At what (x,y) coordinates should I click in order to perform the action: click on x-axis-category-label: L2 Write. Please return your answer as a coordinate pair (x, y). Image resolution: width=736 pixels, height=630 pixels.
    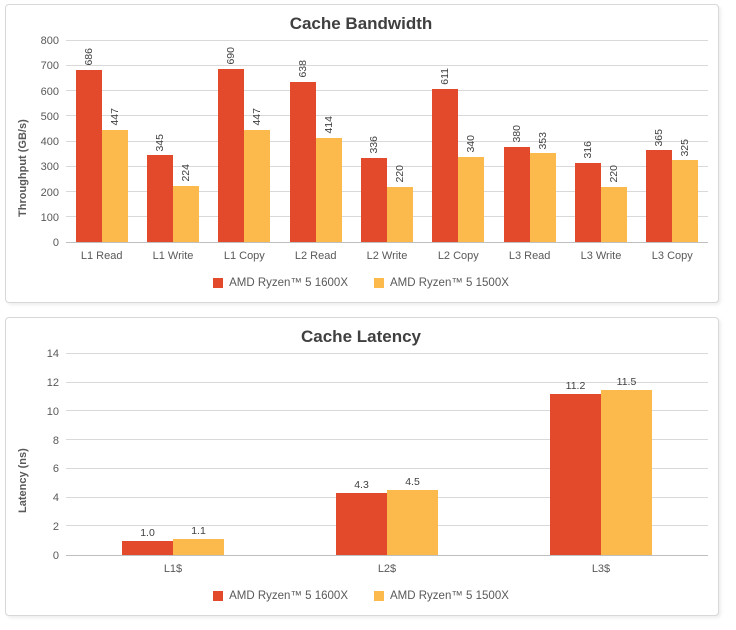
    Looking at the image, I should click on (387, 256).